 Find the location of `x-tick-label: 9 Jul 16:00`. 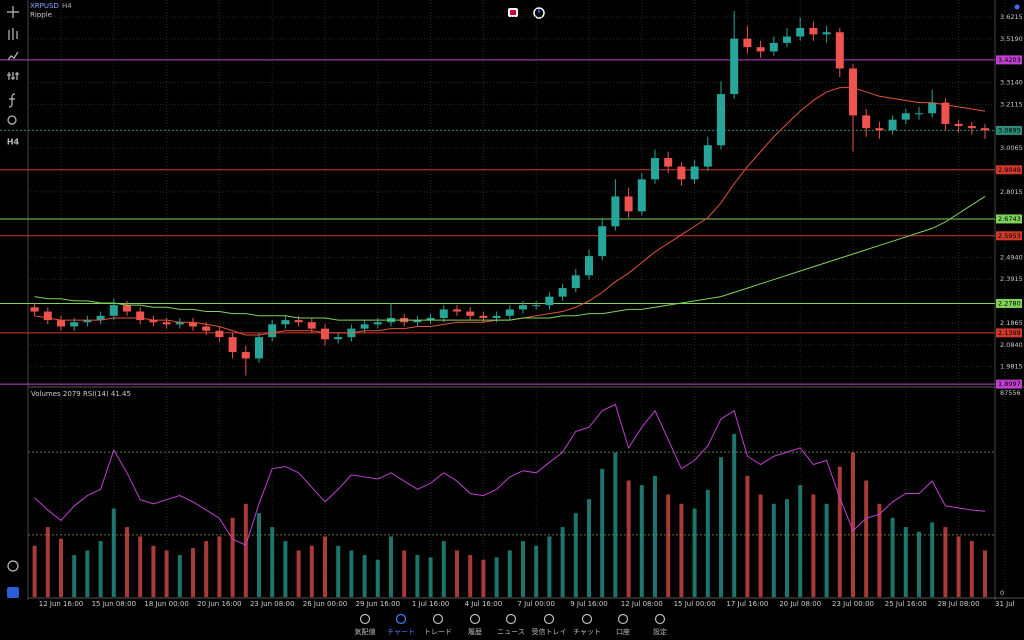

x-tick-label: 9 Jul 16:00 is located at coordinates (589, 604).